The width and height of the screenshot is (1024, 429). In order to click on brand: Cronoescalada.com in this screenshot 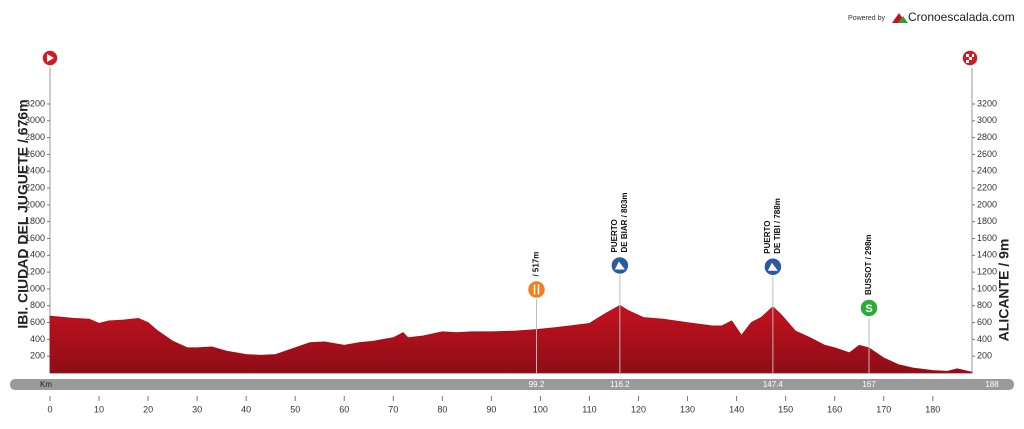, I will do `click(961, 17)`.